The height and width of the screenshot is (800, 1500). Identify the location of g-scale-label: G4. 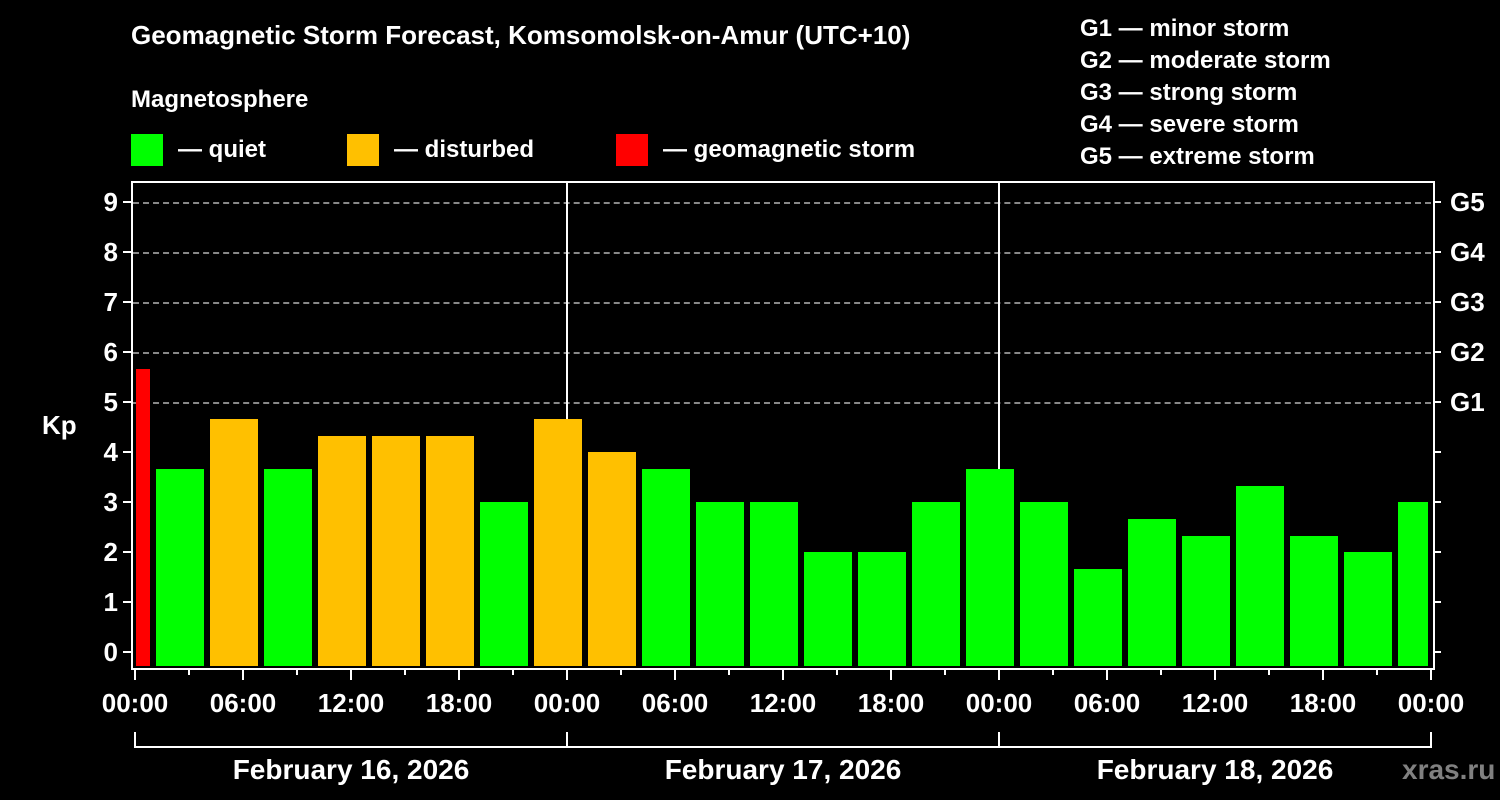
(1467, 252).